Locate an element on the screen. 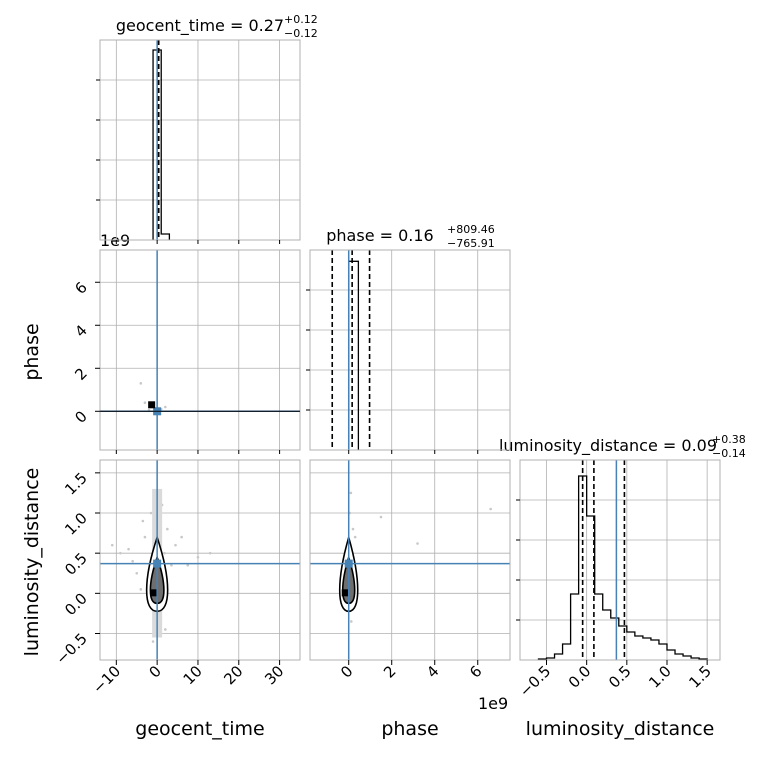  title-luminosity-distance: luminosity_distance = 0.09 is located at coordinates (608, 446).